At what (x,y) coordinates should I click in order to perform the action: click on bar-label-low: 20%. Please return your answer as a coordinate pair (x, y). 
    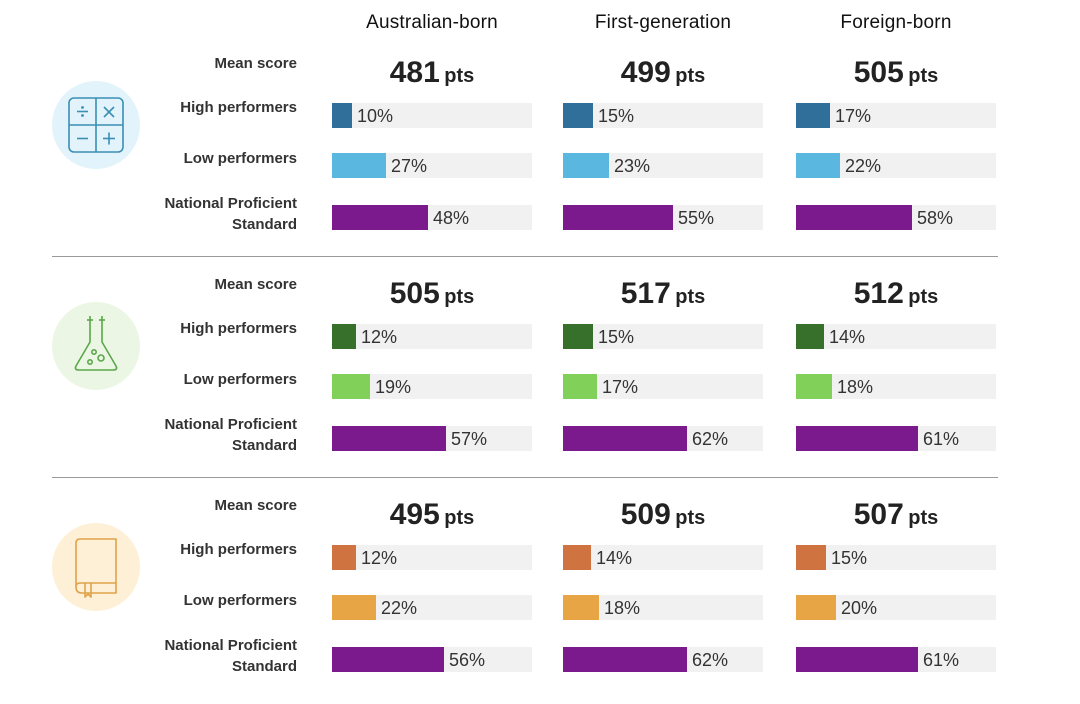
    Looking at the image, I should click on (859, 608).